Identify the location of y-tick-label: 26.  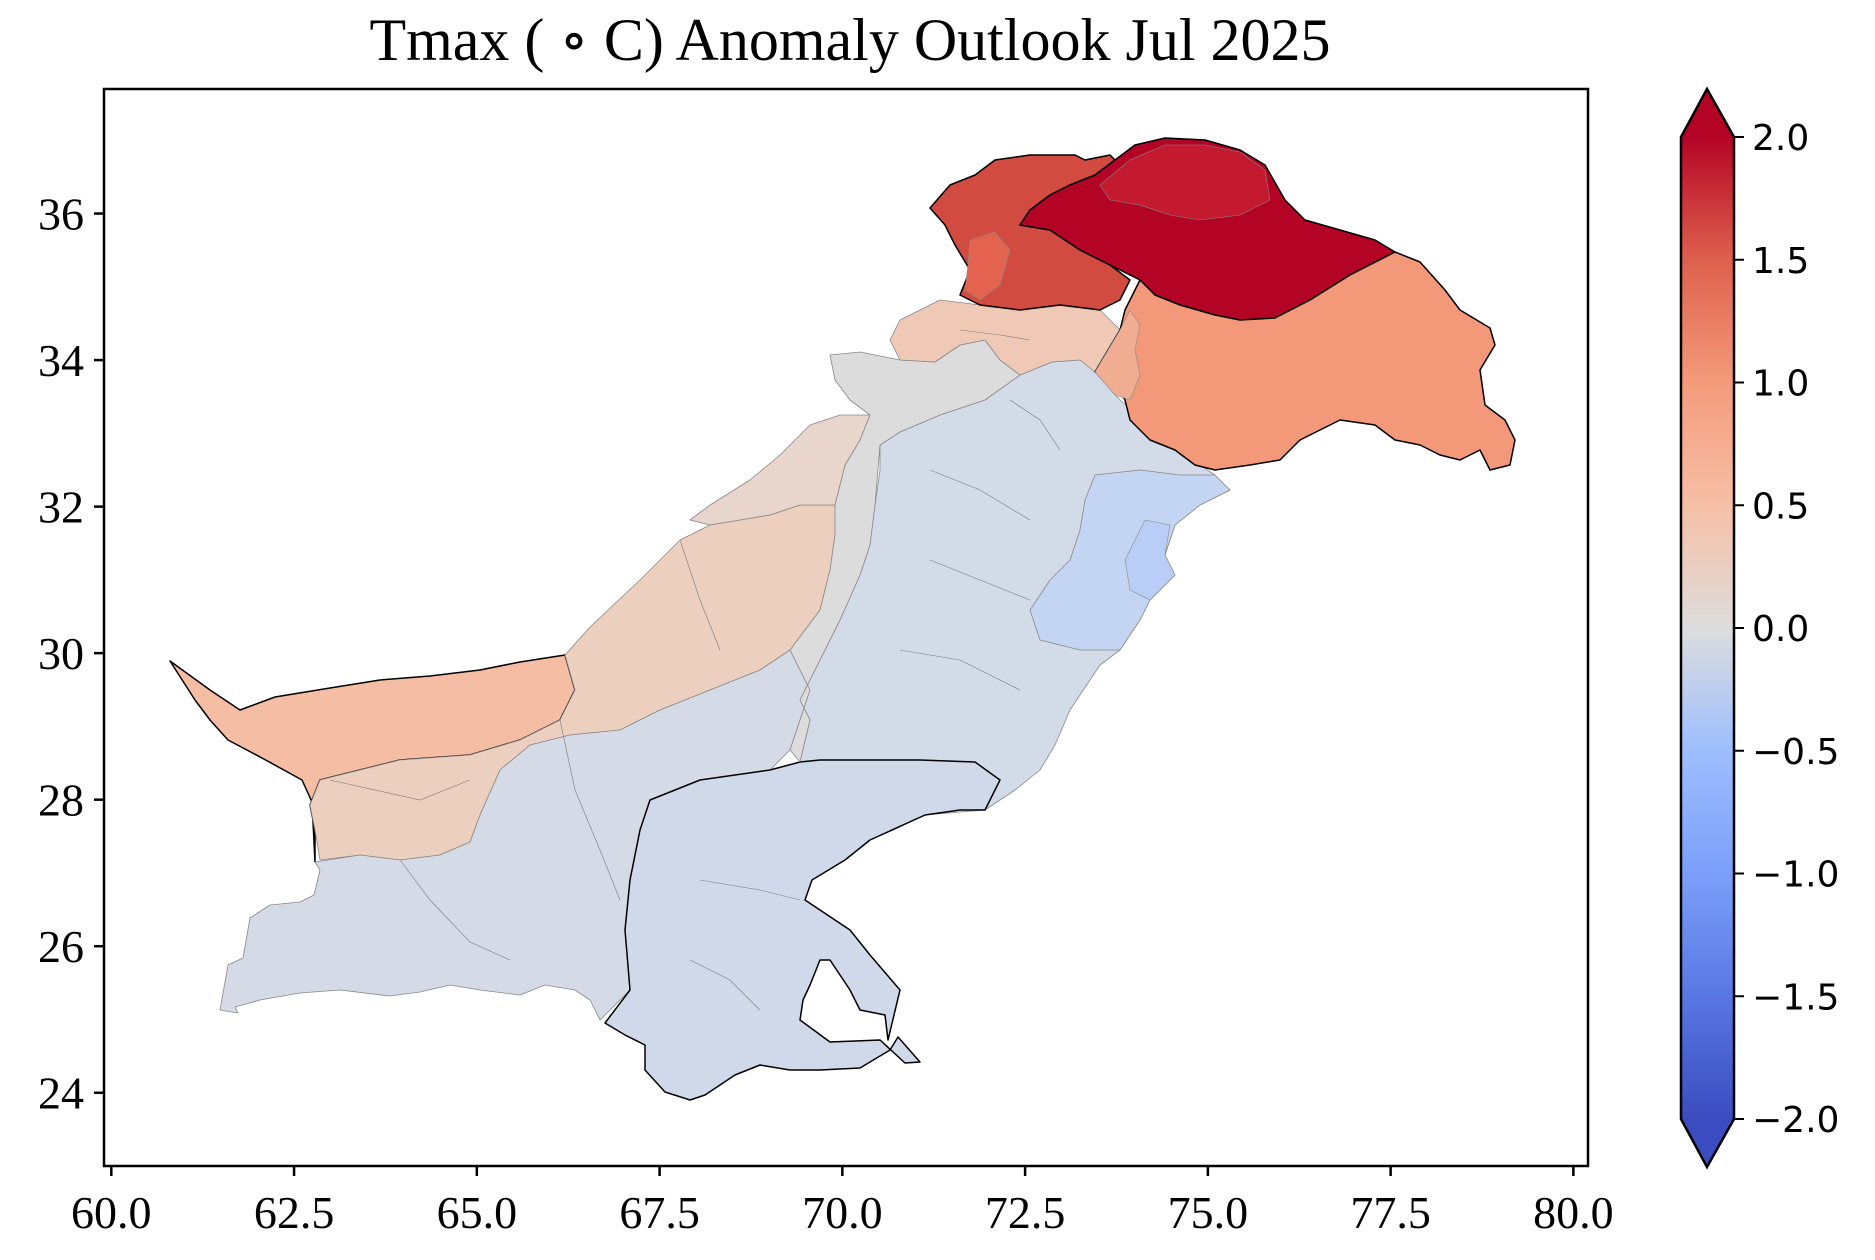
(61, 946).